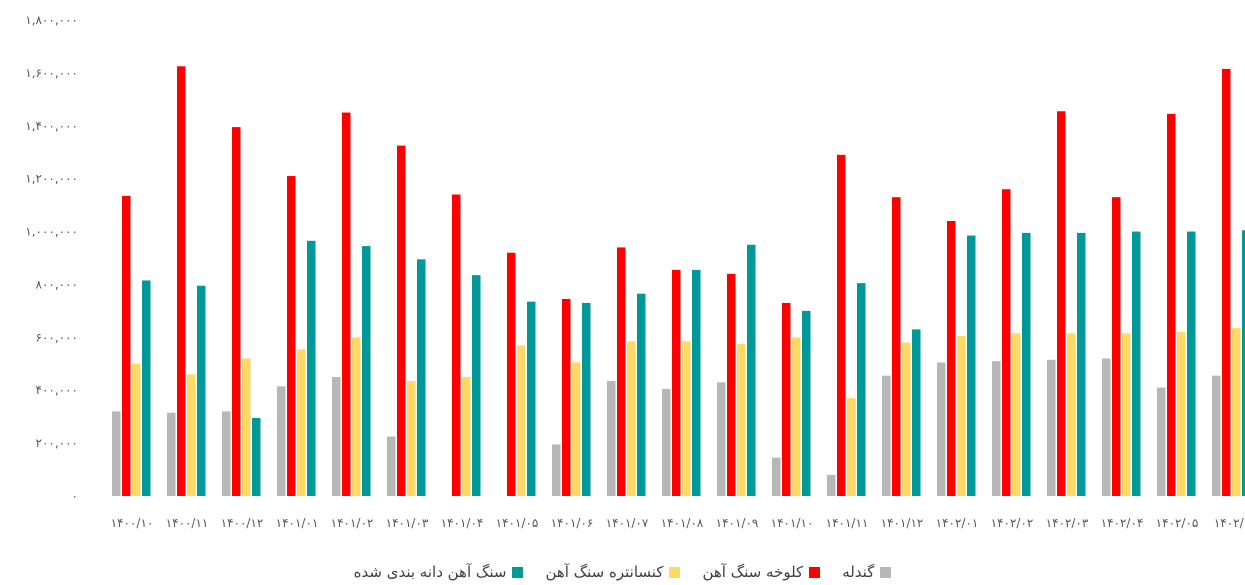  Describe the element at coordinates (957, 523) in the screenshot. I see `x-tick-label: ۱۴۰۲/۰۱` at that location.